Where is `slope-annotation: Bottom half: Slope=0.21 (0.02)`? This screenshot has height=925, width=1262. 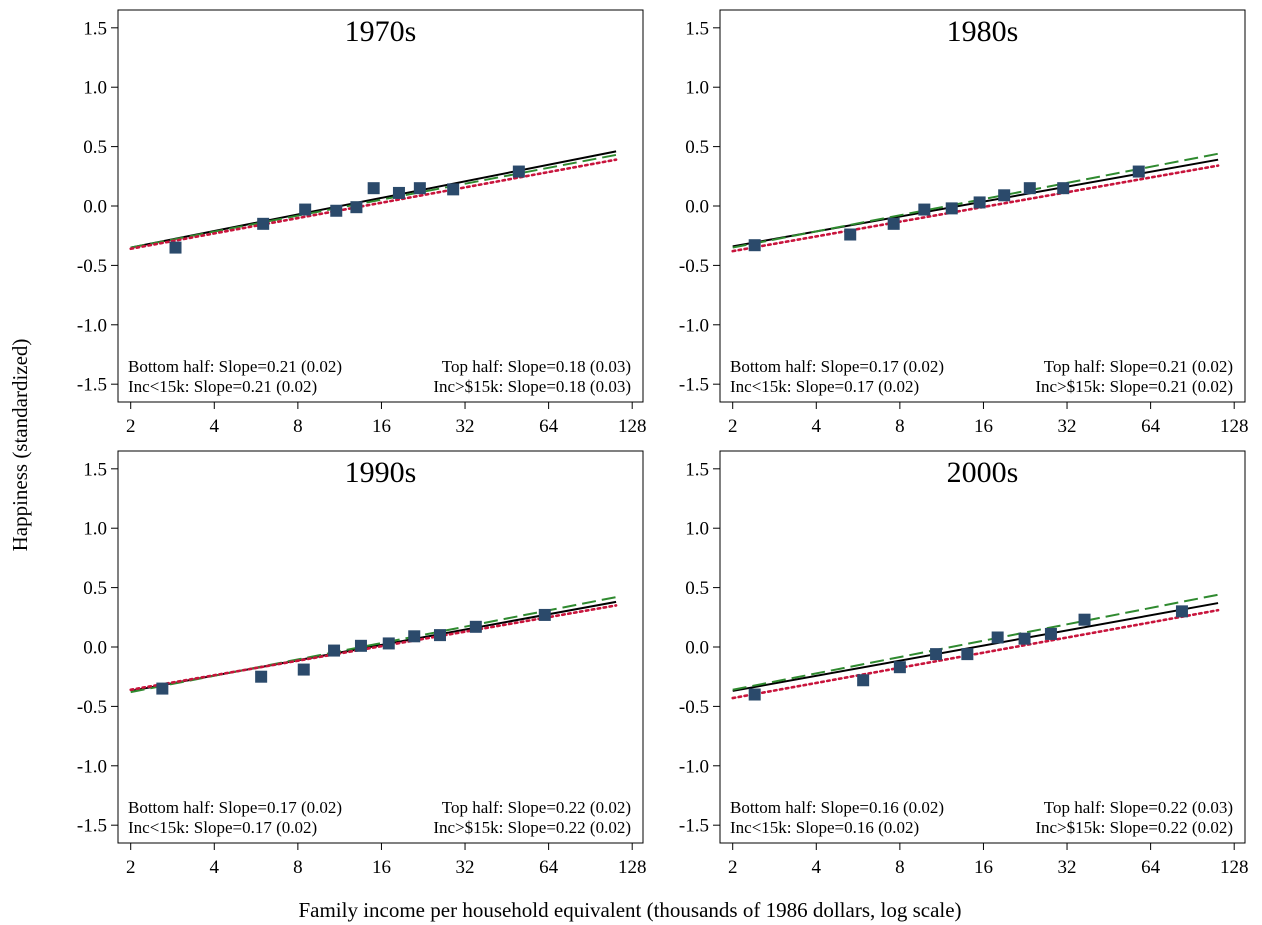 slope-annotation: Bottom half: Slope=0.21 (0.02) is located at coordinates (235, 366).